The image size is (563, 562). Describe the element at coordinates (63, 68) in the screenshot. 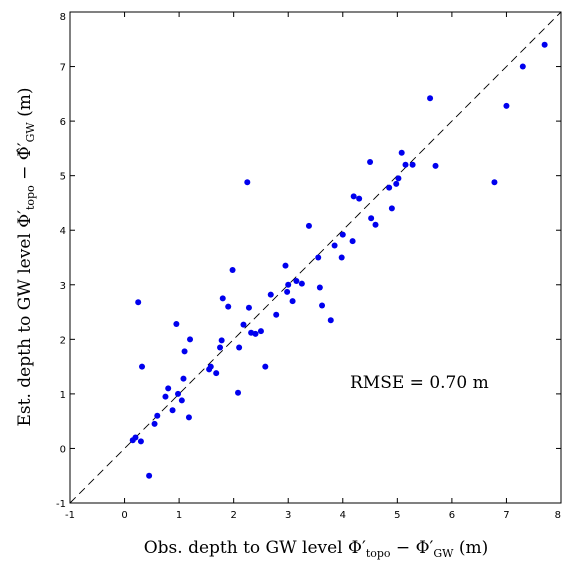

I see `y-tick-label: 7` at that location.